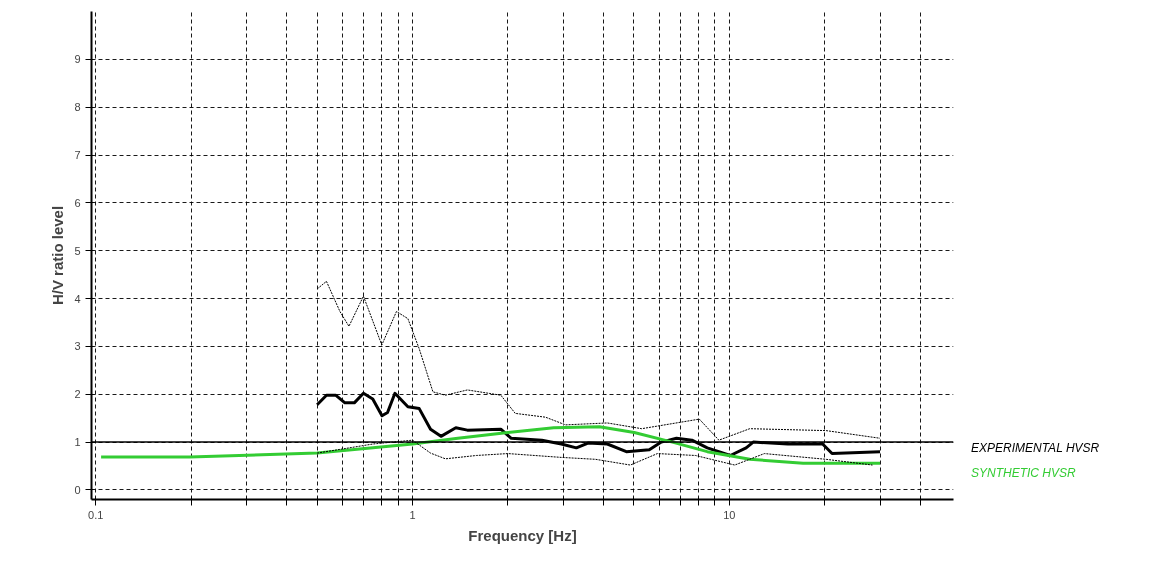  What do you see at coordinates (1024, 474) in the screenshot?
I see `text: SYNTHETIC HVSR` at bounding box center [1024, 474].